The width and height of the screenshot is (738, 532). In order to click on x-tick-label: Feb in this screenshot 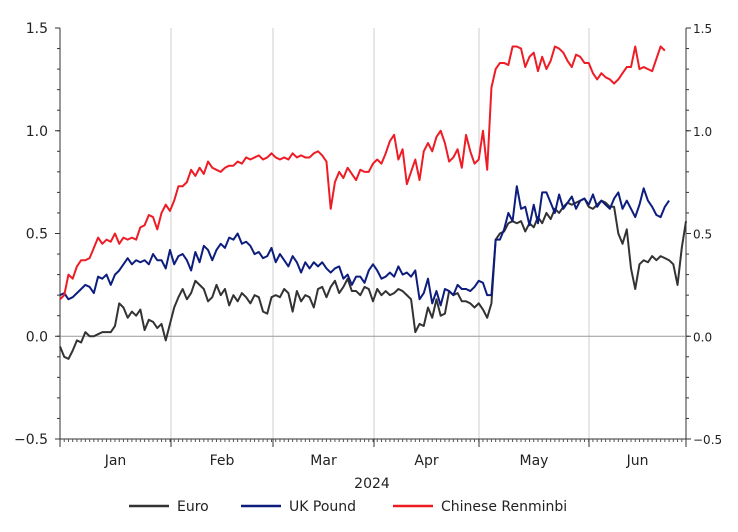, I will do `click(222, 461)`.